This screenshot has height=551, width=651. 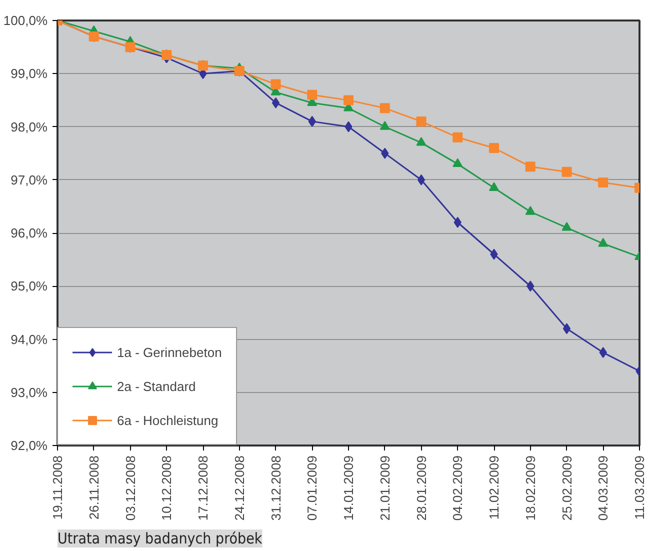 I want to click on y-tick-label: 98,0%, so click(x=29, y=126).